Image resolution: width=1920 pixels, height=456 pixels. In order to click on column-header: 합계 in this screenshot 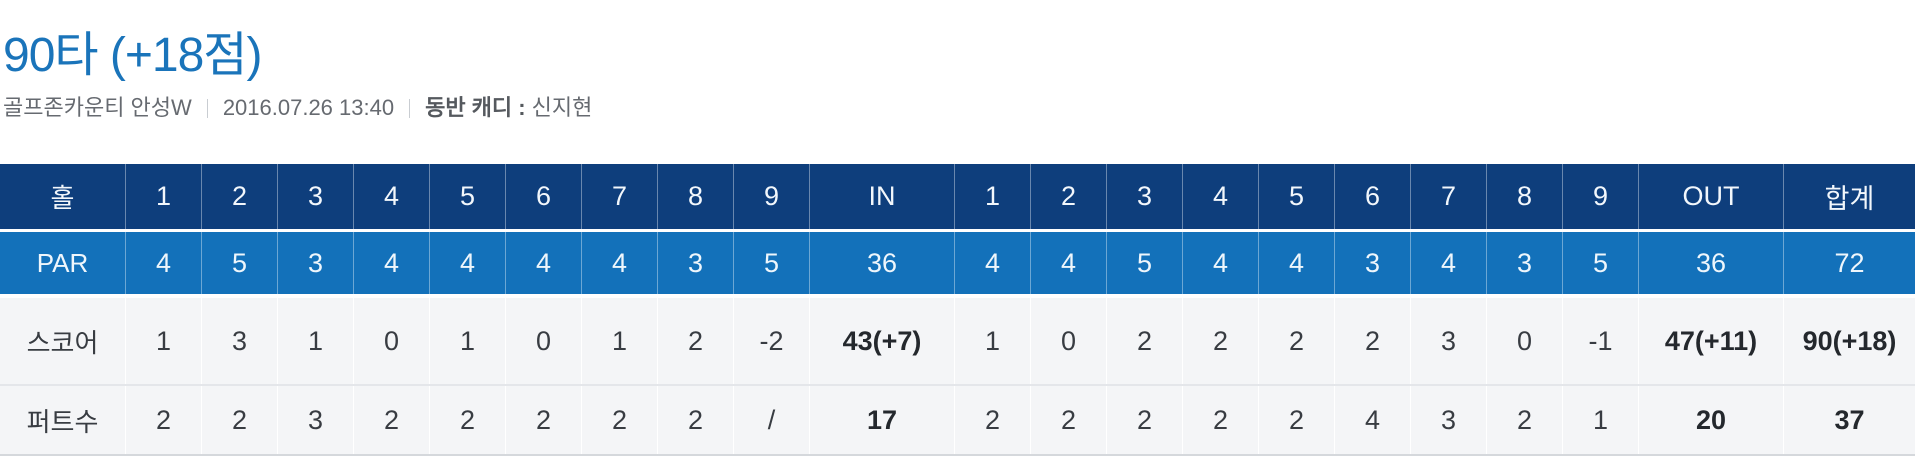, I will do `click(1849, 196)`.